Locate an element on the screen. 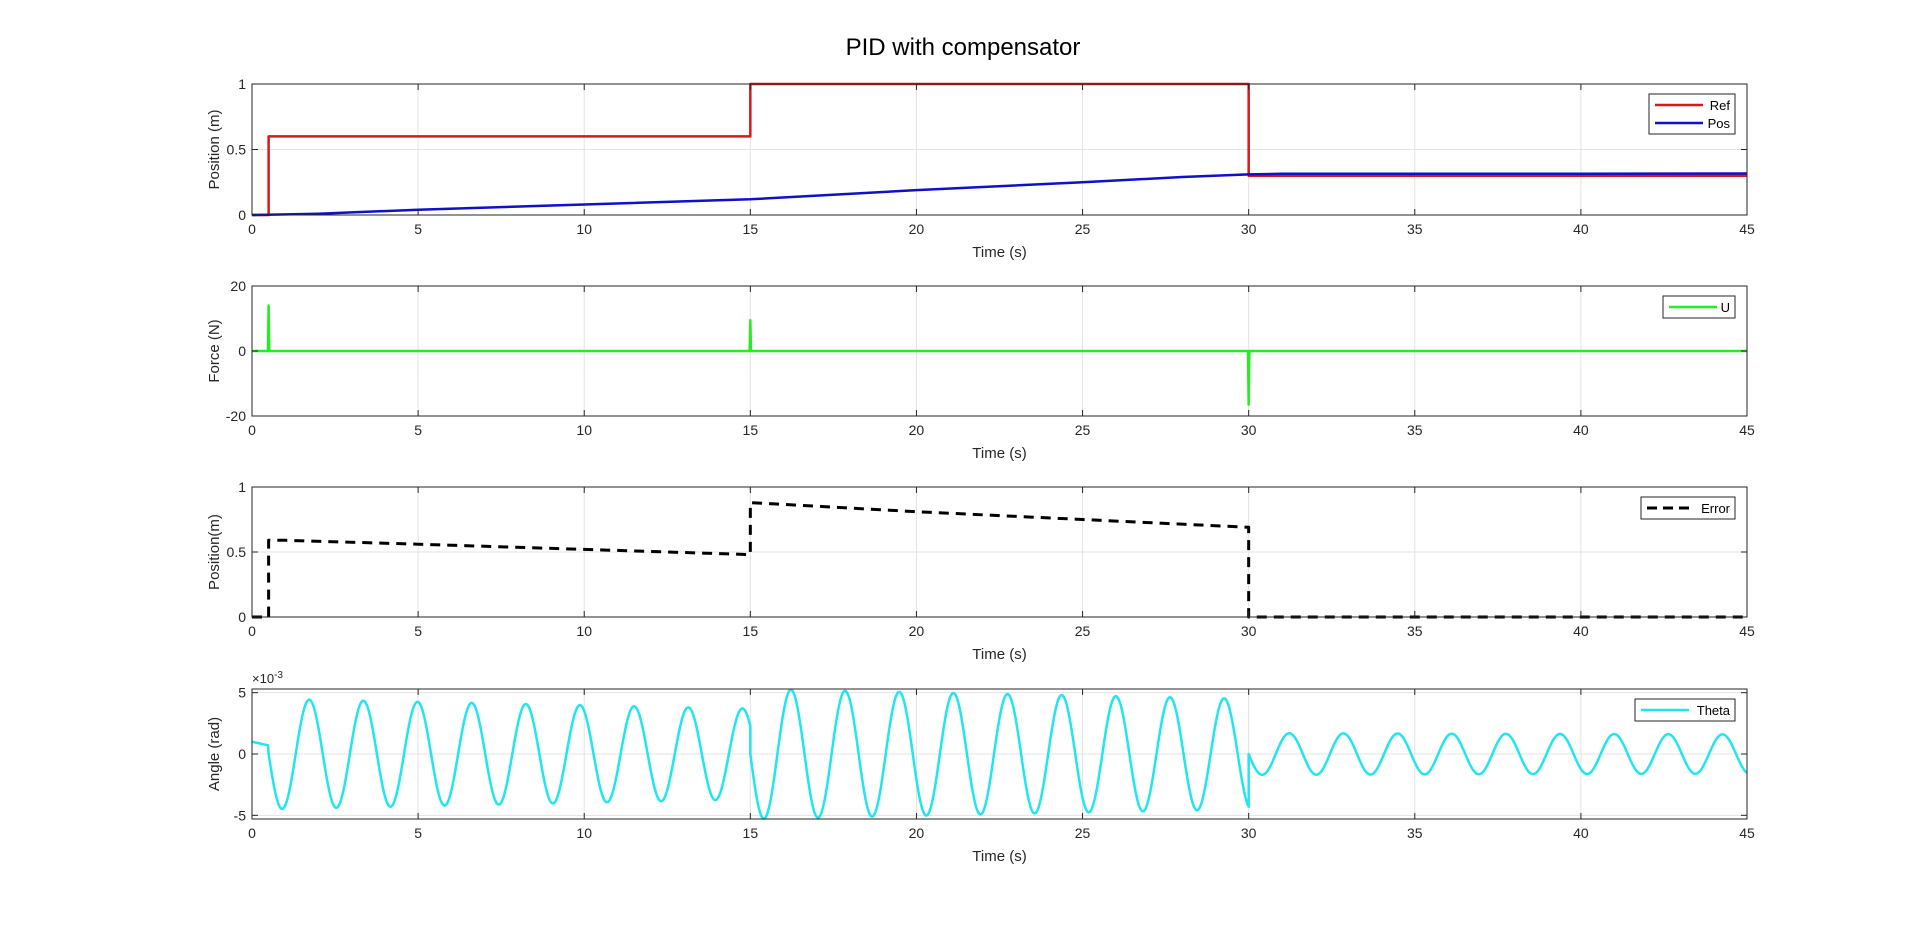 This screenshot has height=926, width=1920. legend-label-pos: Pos is located at coordinates (1719, 123).